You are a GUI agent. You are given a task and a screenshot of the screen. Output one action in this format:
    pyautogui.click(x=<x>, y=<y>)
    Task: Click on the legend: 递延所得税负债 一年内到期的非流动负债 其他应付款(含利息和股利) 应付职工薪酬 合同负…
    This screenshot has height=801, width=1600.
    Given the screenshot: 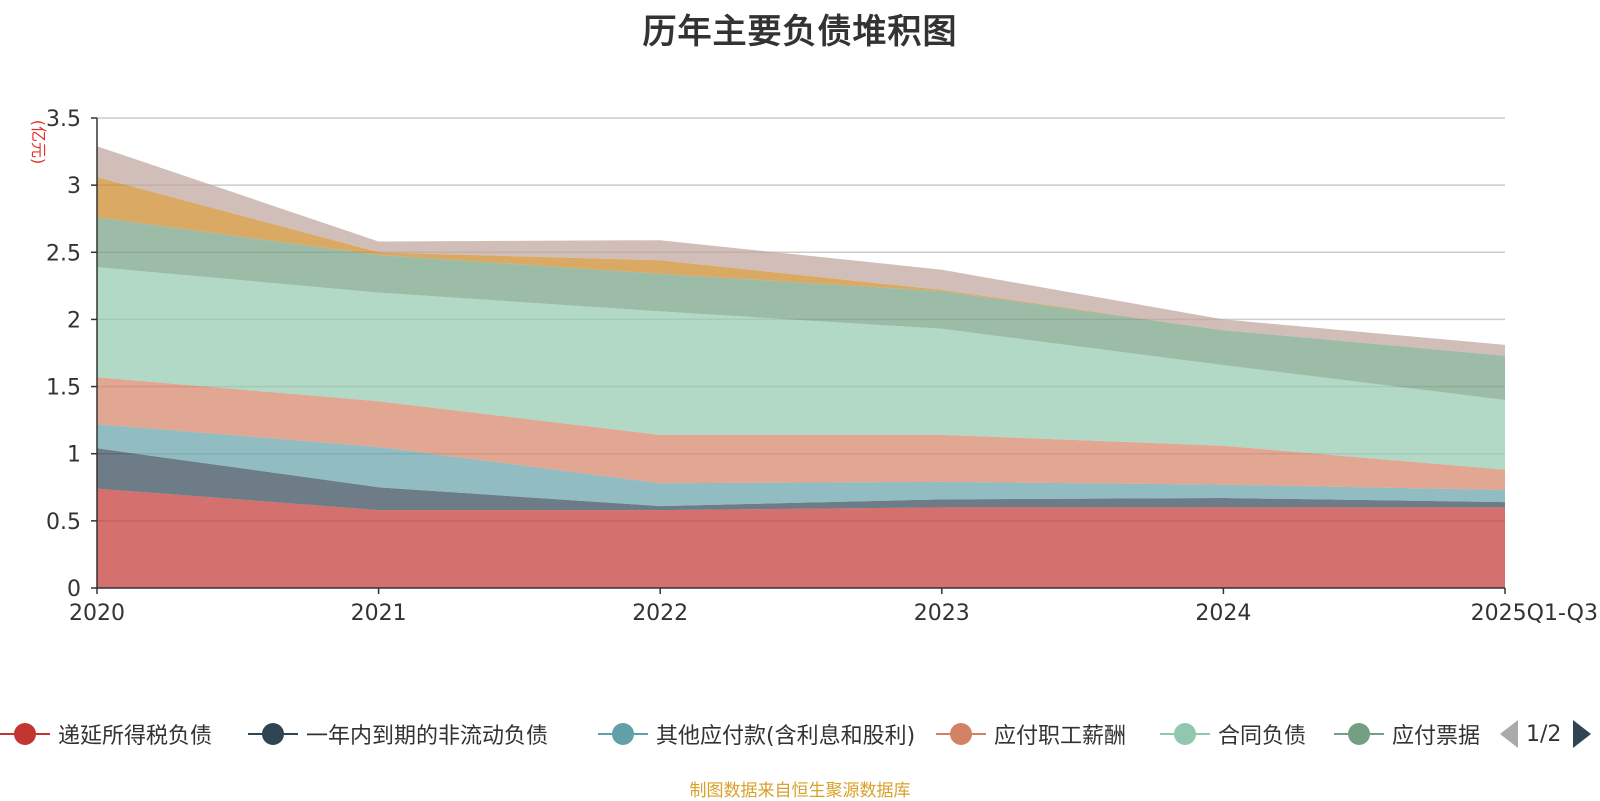 What is the action you would take?
    pyautogui.click(x=800, y=734)
    